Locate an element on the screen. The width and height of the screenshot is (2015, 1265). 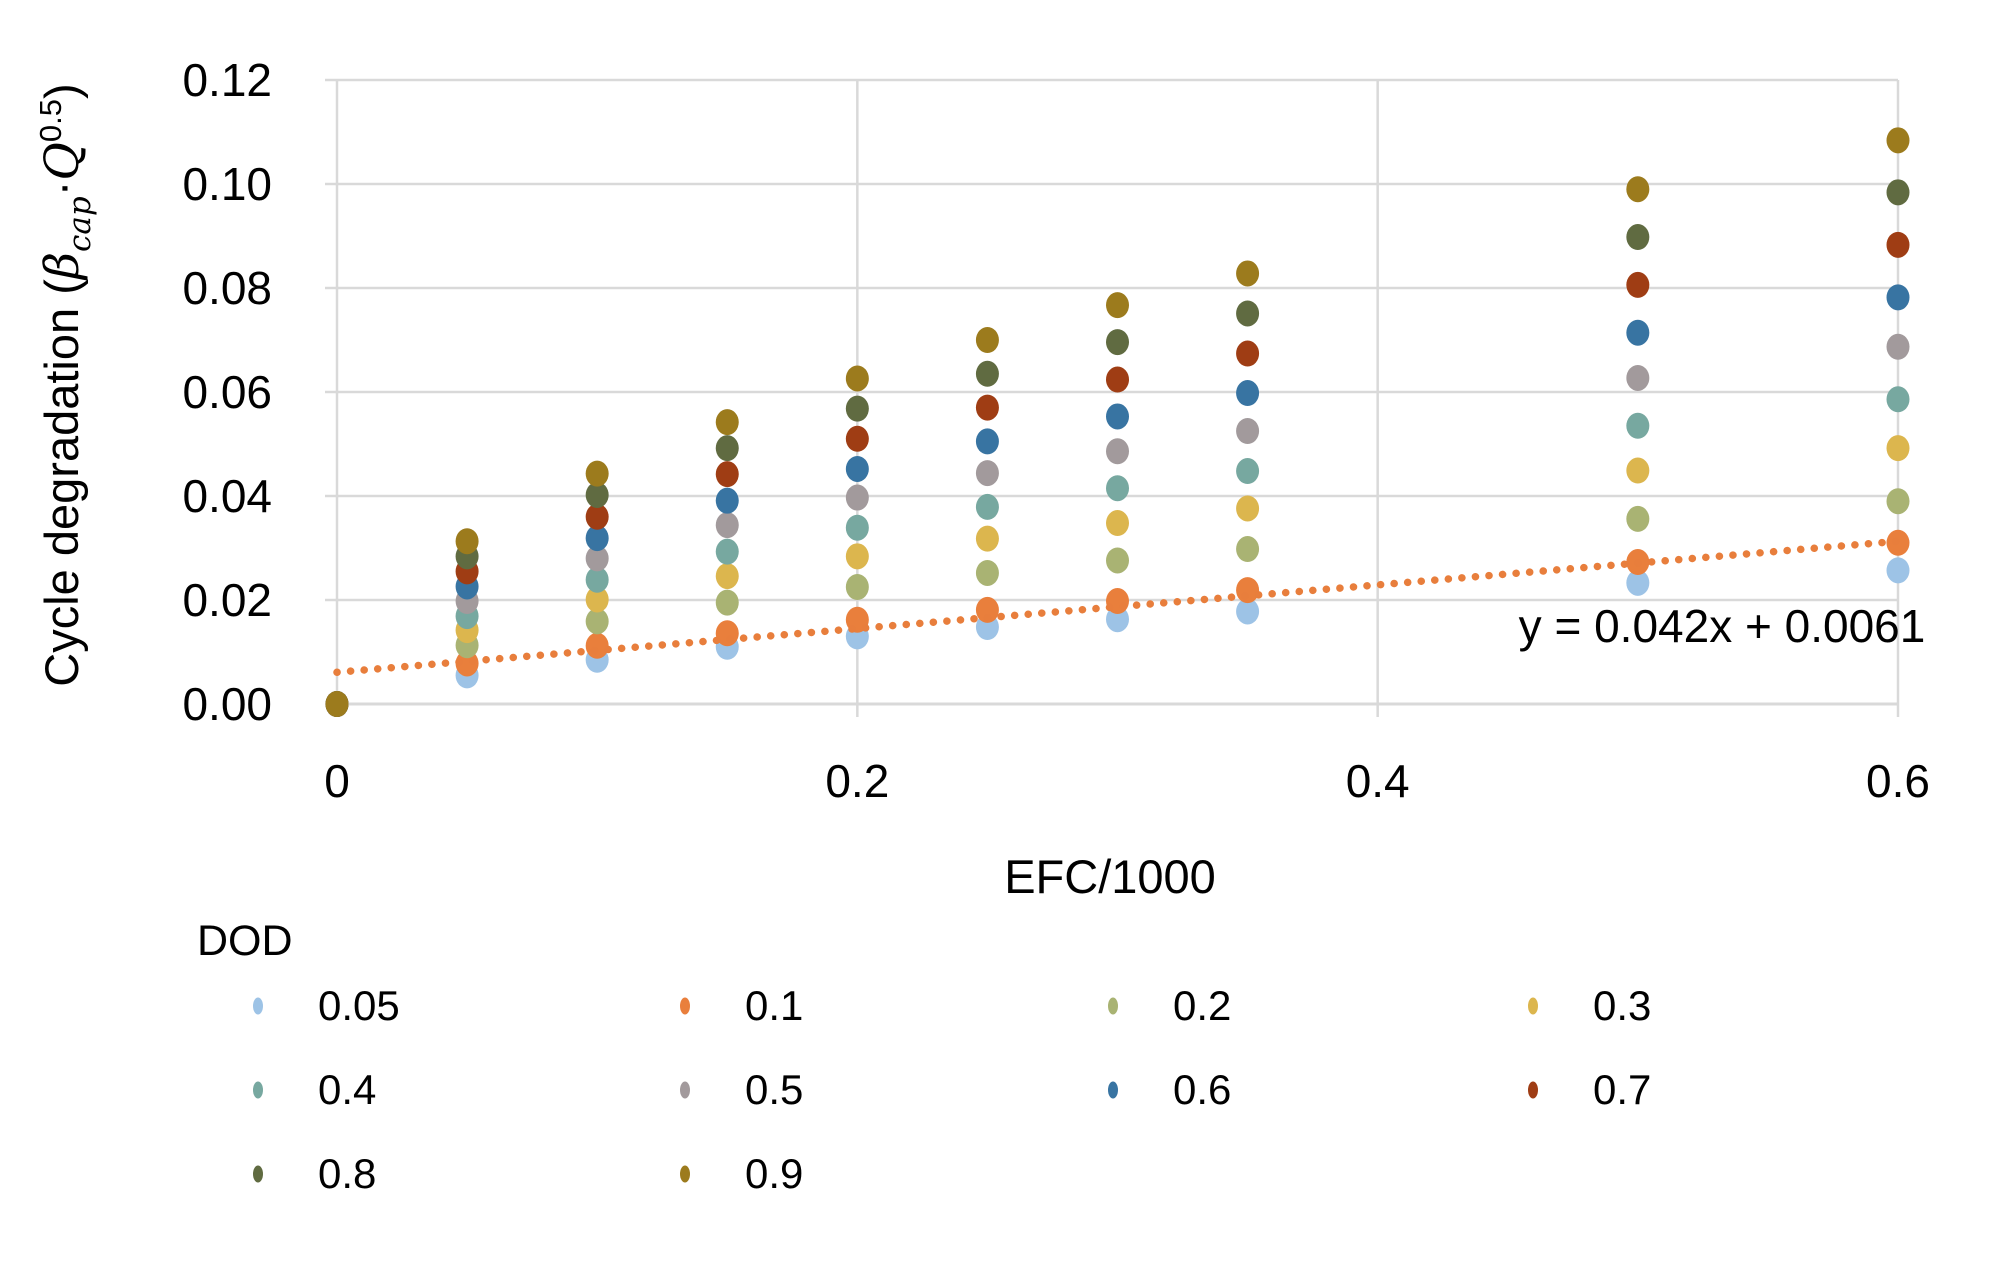
y-tick-label: 0.10 is located at coordinates (227, 184).